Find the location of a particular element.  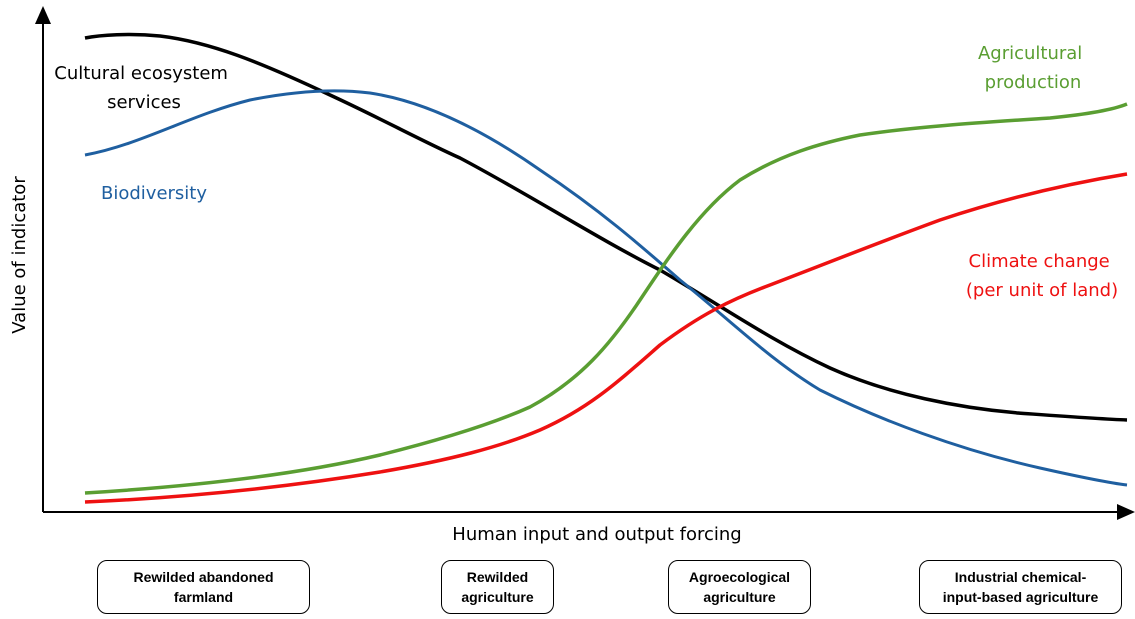

climate-label-line2: (per unit of land) is located at coordinates (1042, 290).